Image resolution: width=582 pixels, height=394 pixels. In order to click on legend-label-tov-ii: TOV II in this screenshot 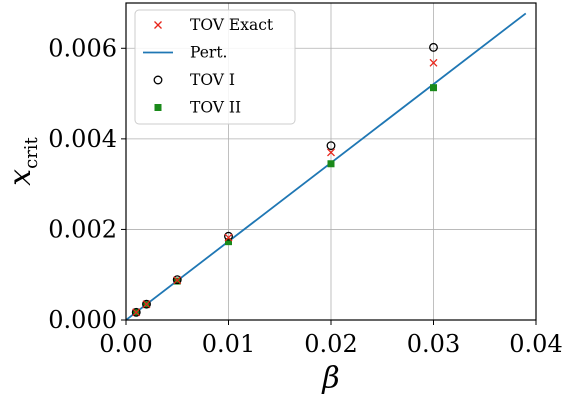, I will do `click(215, 108)`.